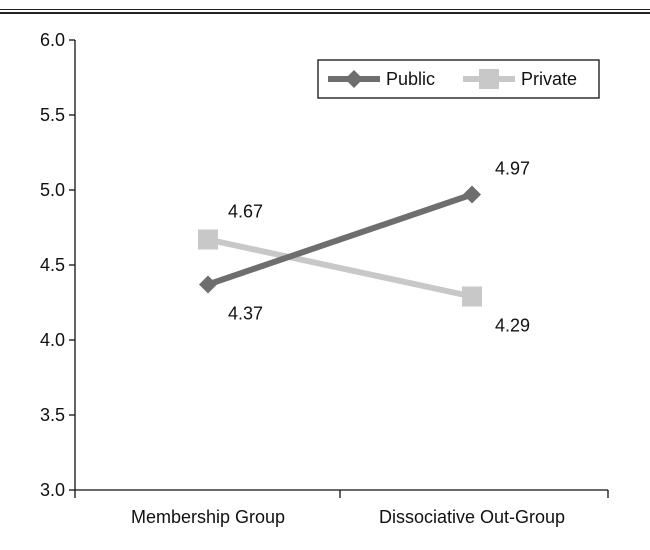 The height and width of the screenshot is (550, 650). I want to click on y-tick-label: 4.0, so click(52, 340).